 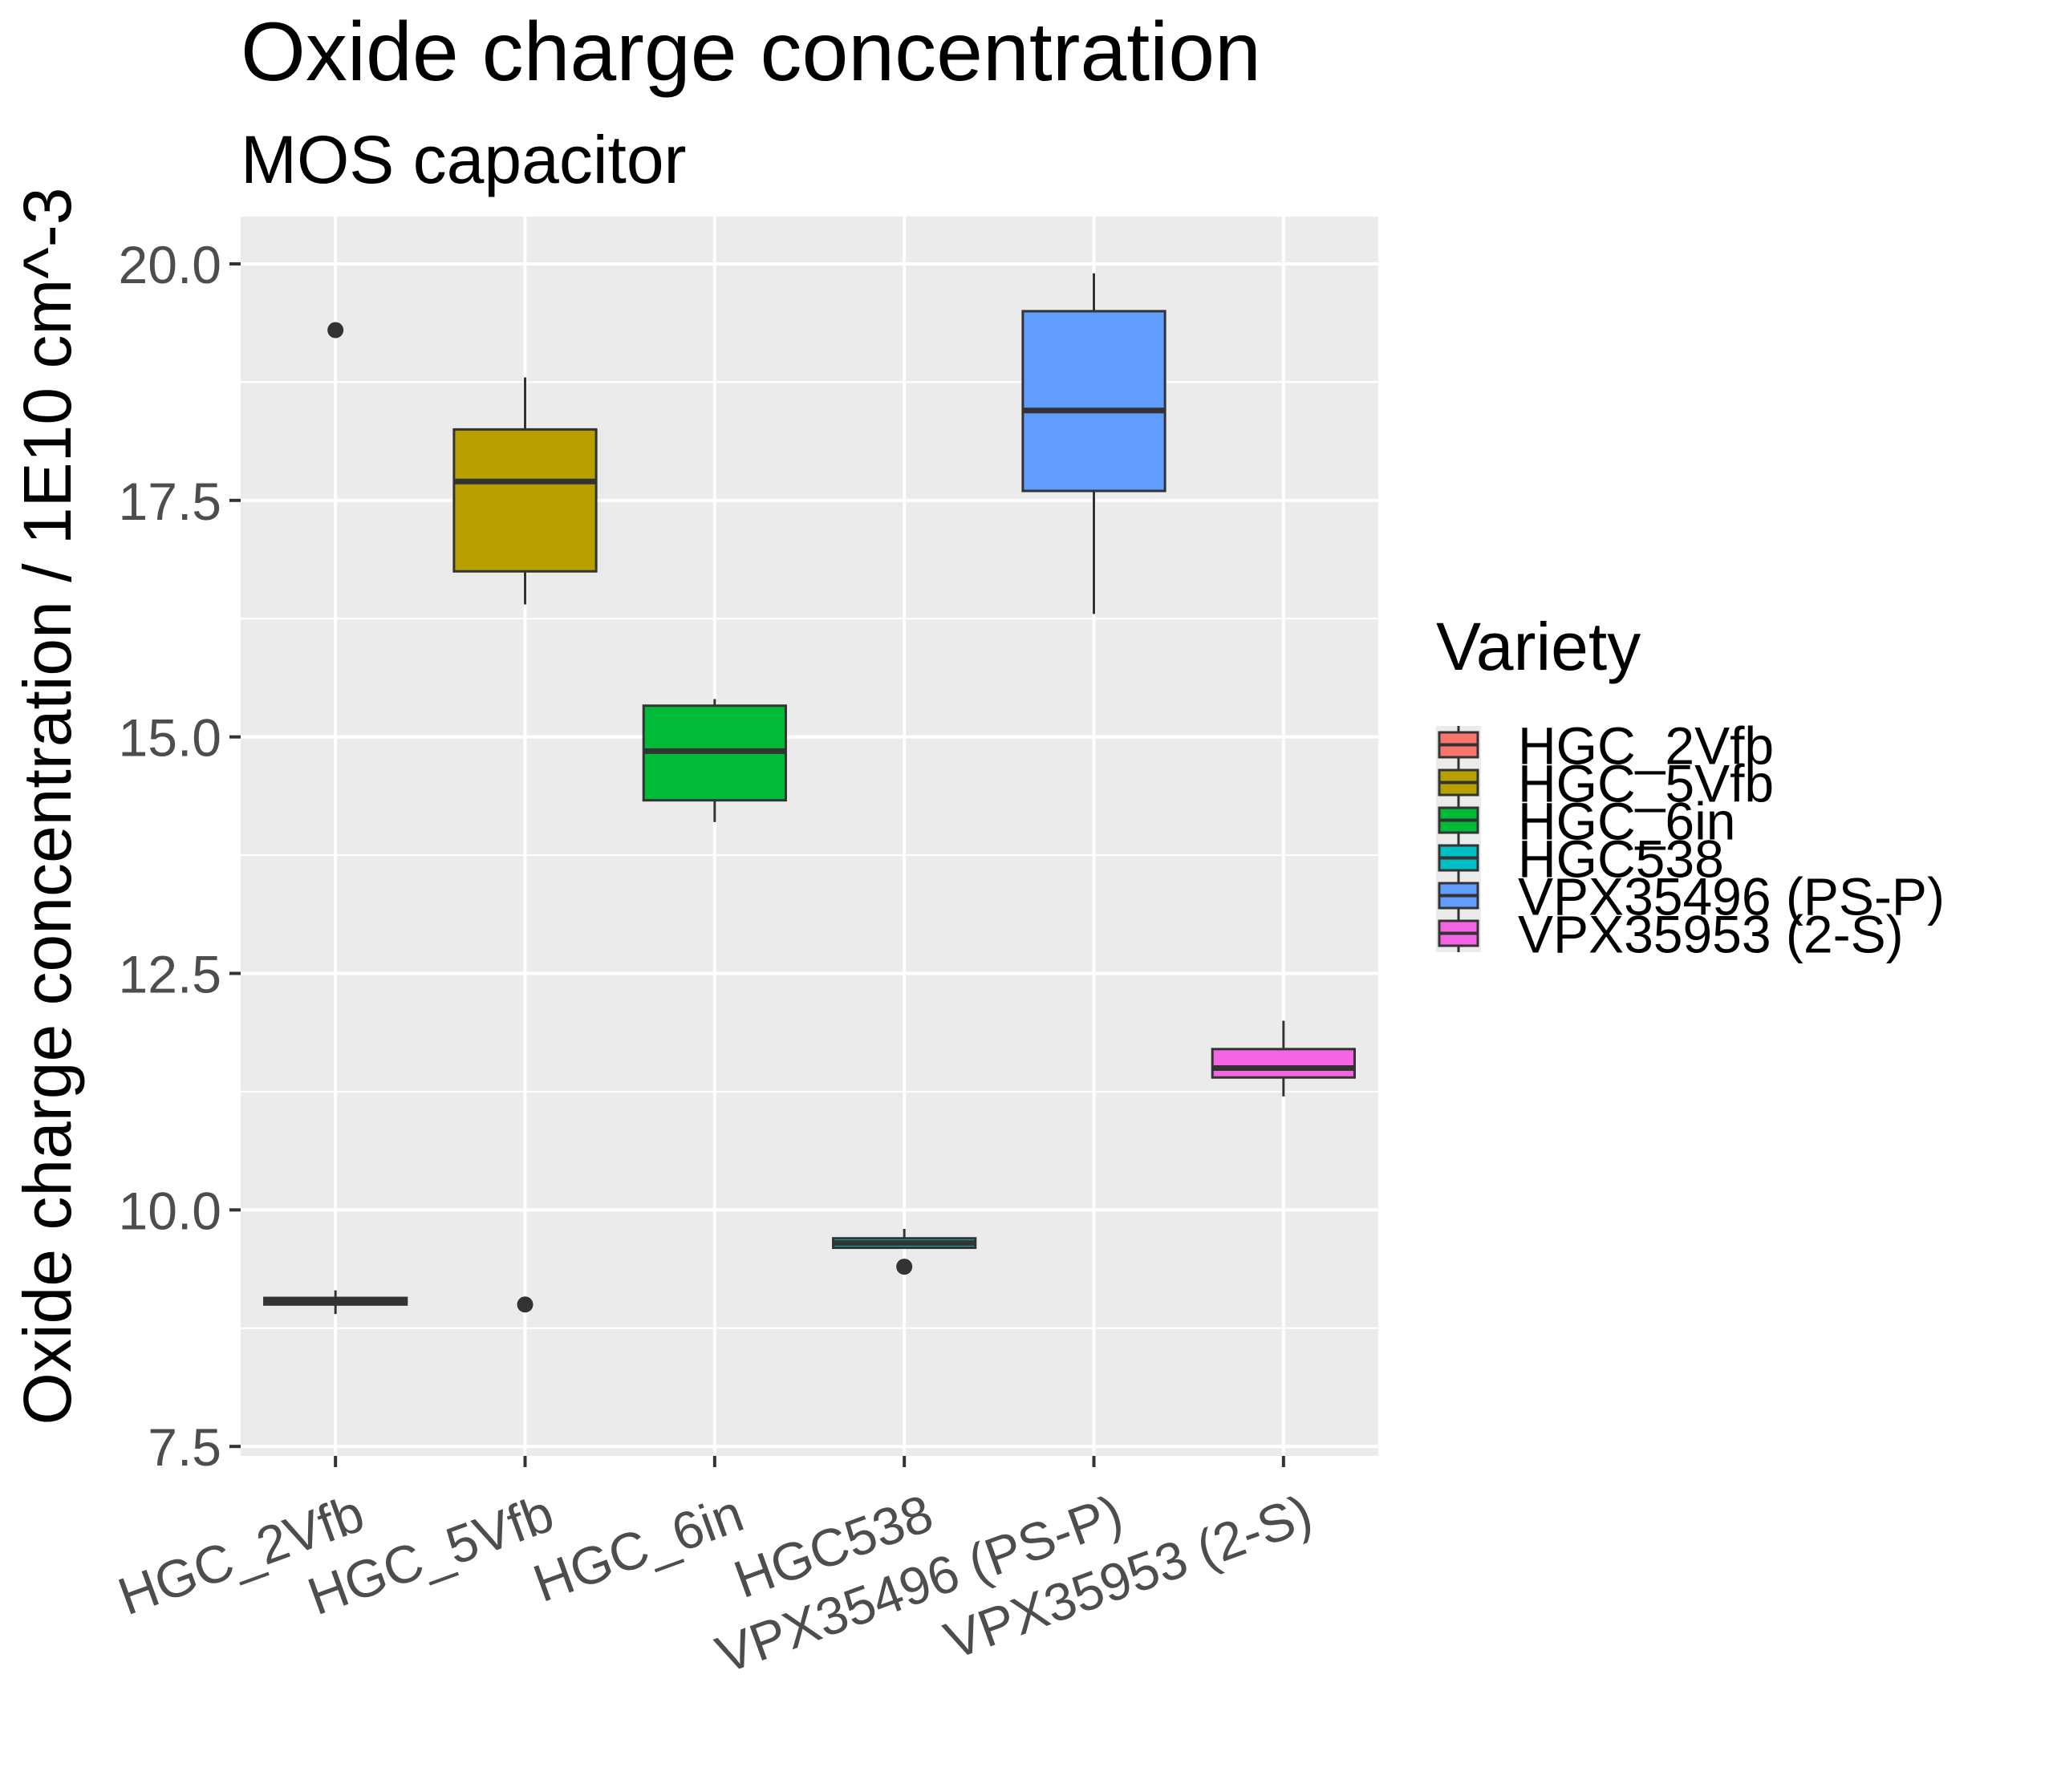 What do you see at coordinates (1646, 746) in the screenshot?
I see `legend-item-label: HGC_2Vfb` at bounding box center [1646, 746].